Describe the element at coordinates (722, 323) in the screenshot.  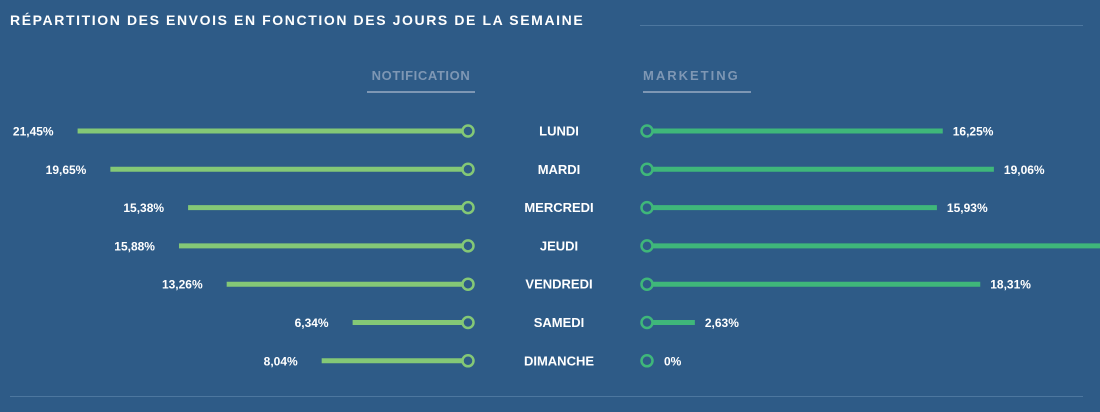
I see `marketing-value-label-samedi: 2,63%` at that location.